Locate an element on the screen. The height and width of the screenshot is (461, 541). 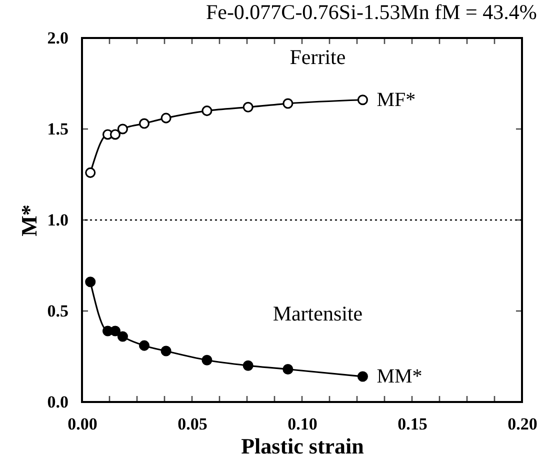
series-label: MM* is located at coordinates (399, 377).